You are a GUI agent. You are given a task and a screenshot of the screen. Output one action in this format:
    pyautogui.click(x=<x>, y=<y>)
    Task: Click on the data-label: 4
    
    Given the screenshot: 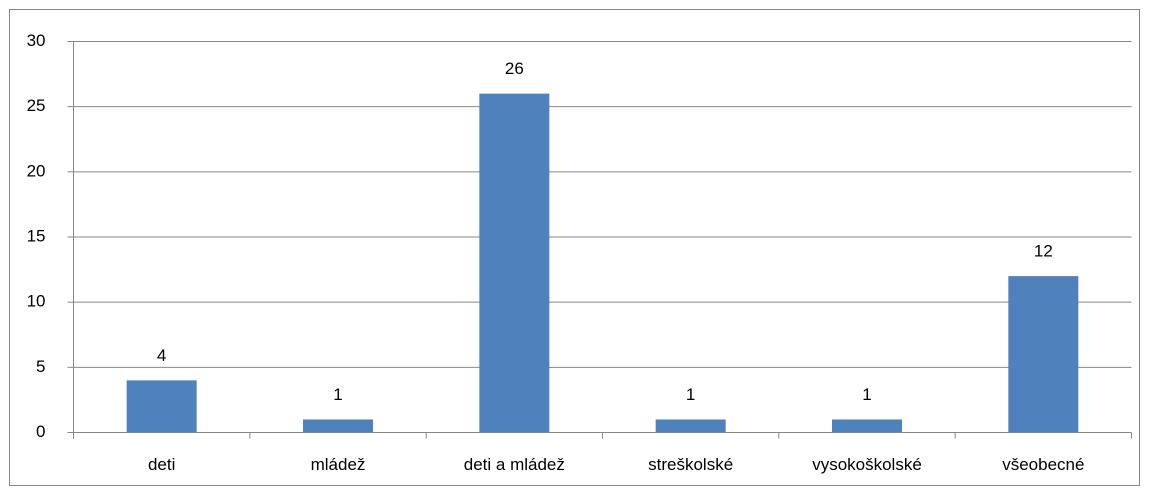 What is the action you would take?
    pyautogui.click(x=161, y=355)
    